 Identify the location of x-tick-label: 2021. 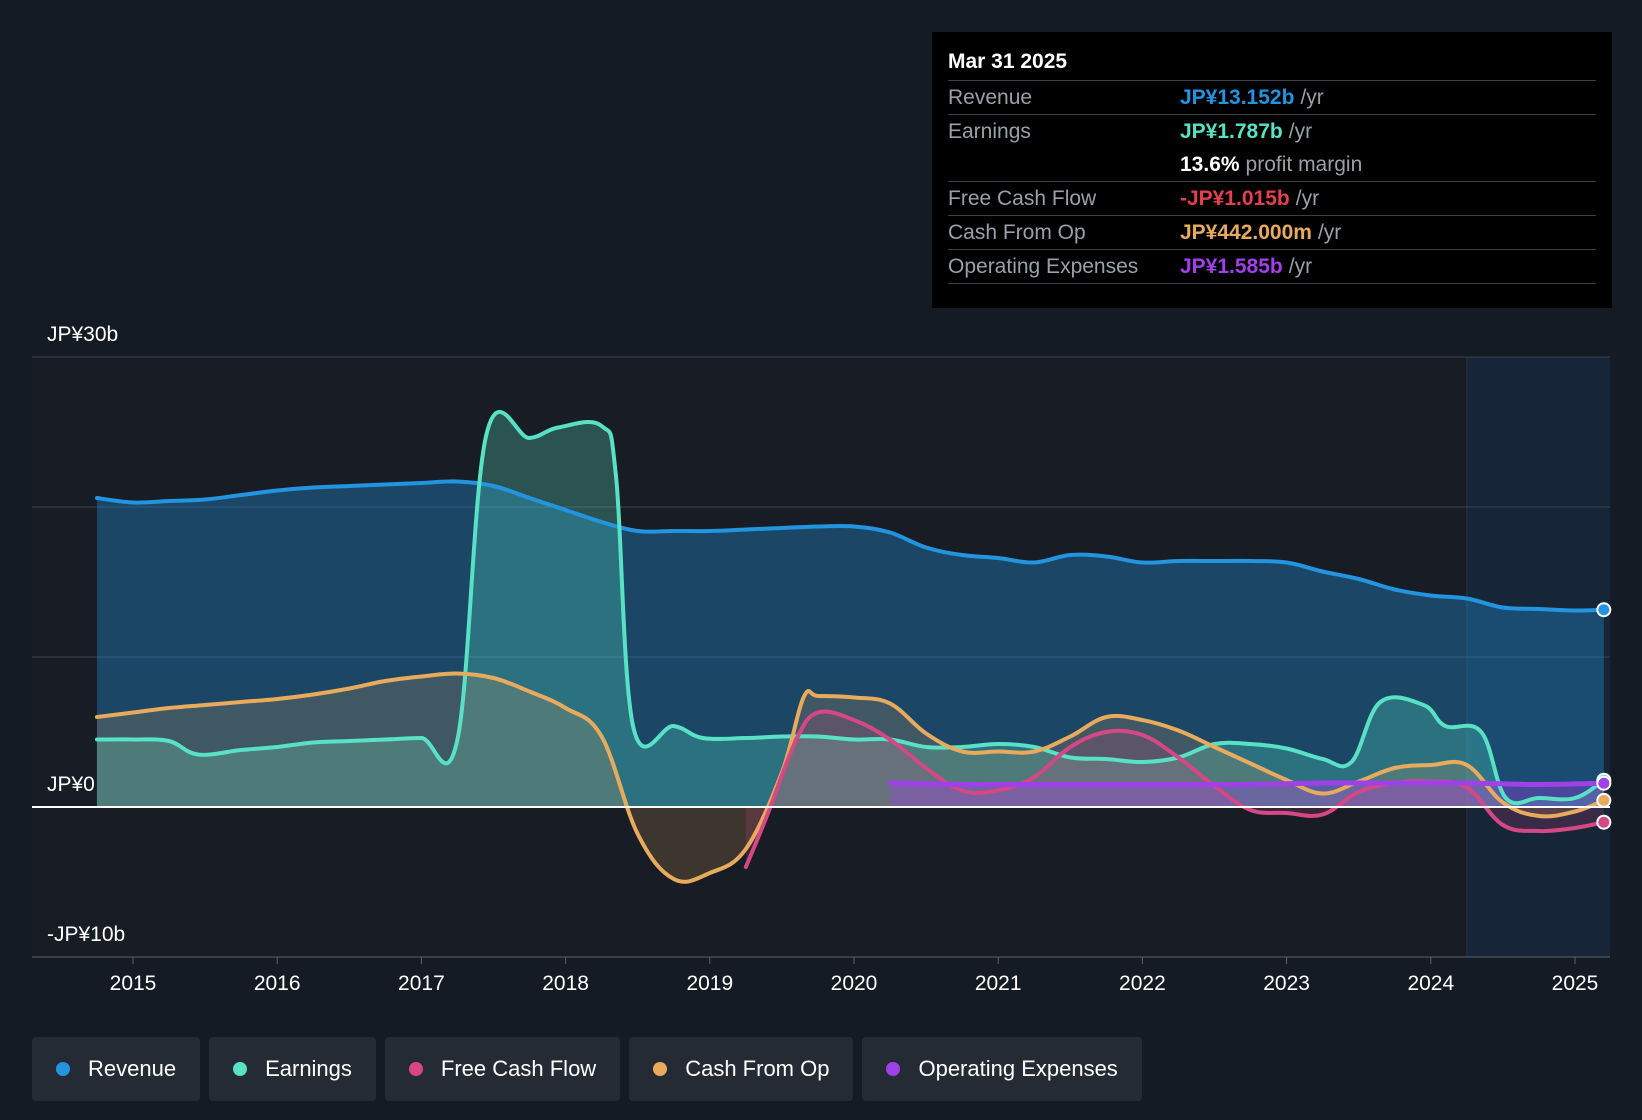
(998, 983).